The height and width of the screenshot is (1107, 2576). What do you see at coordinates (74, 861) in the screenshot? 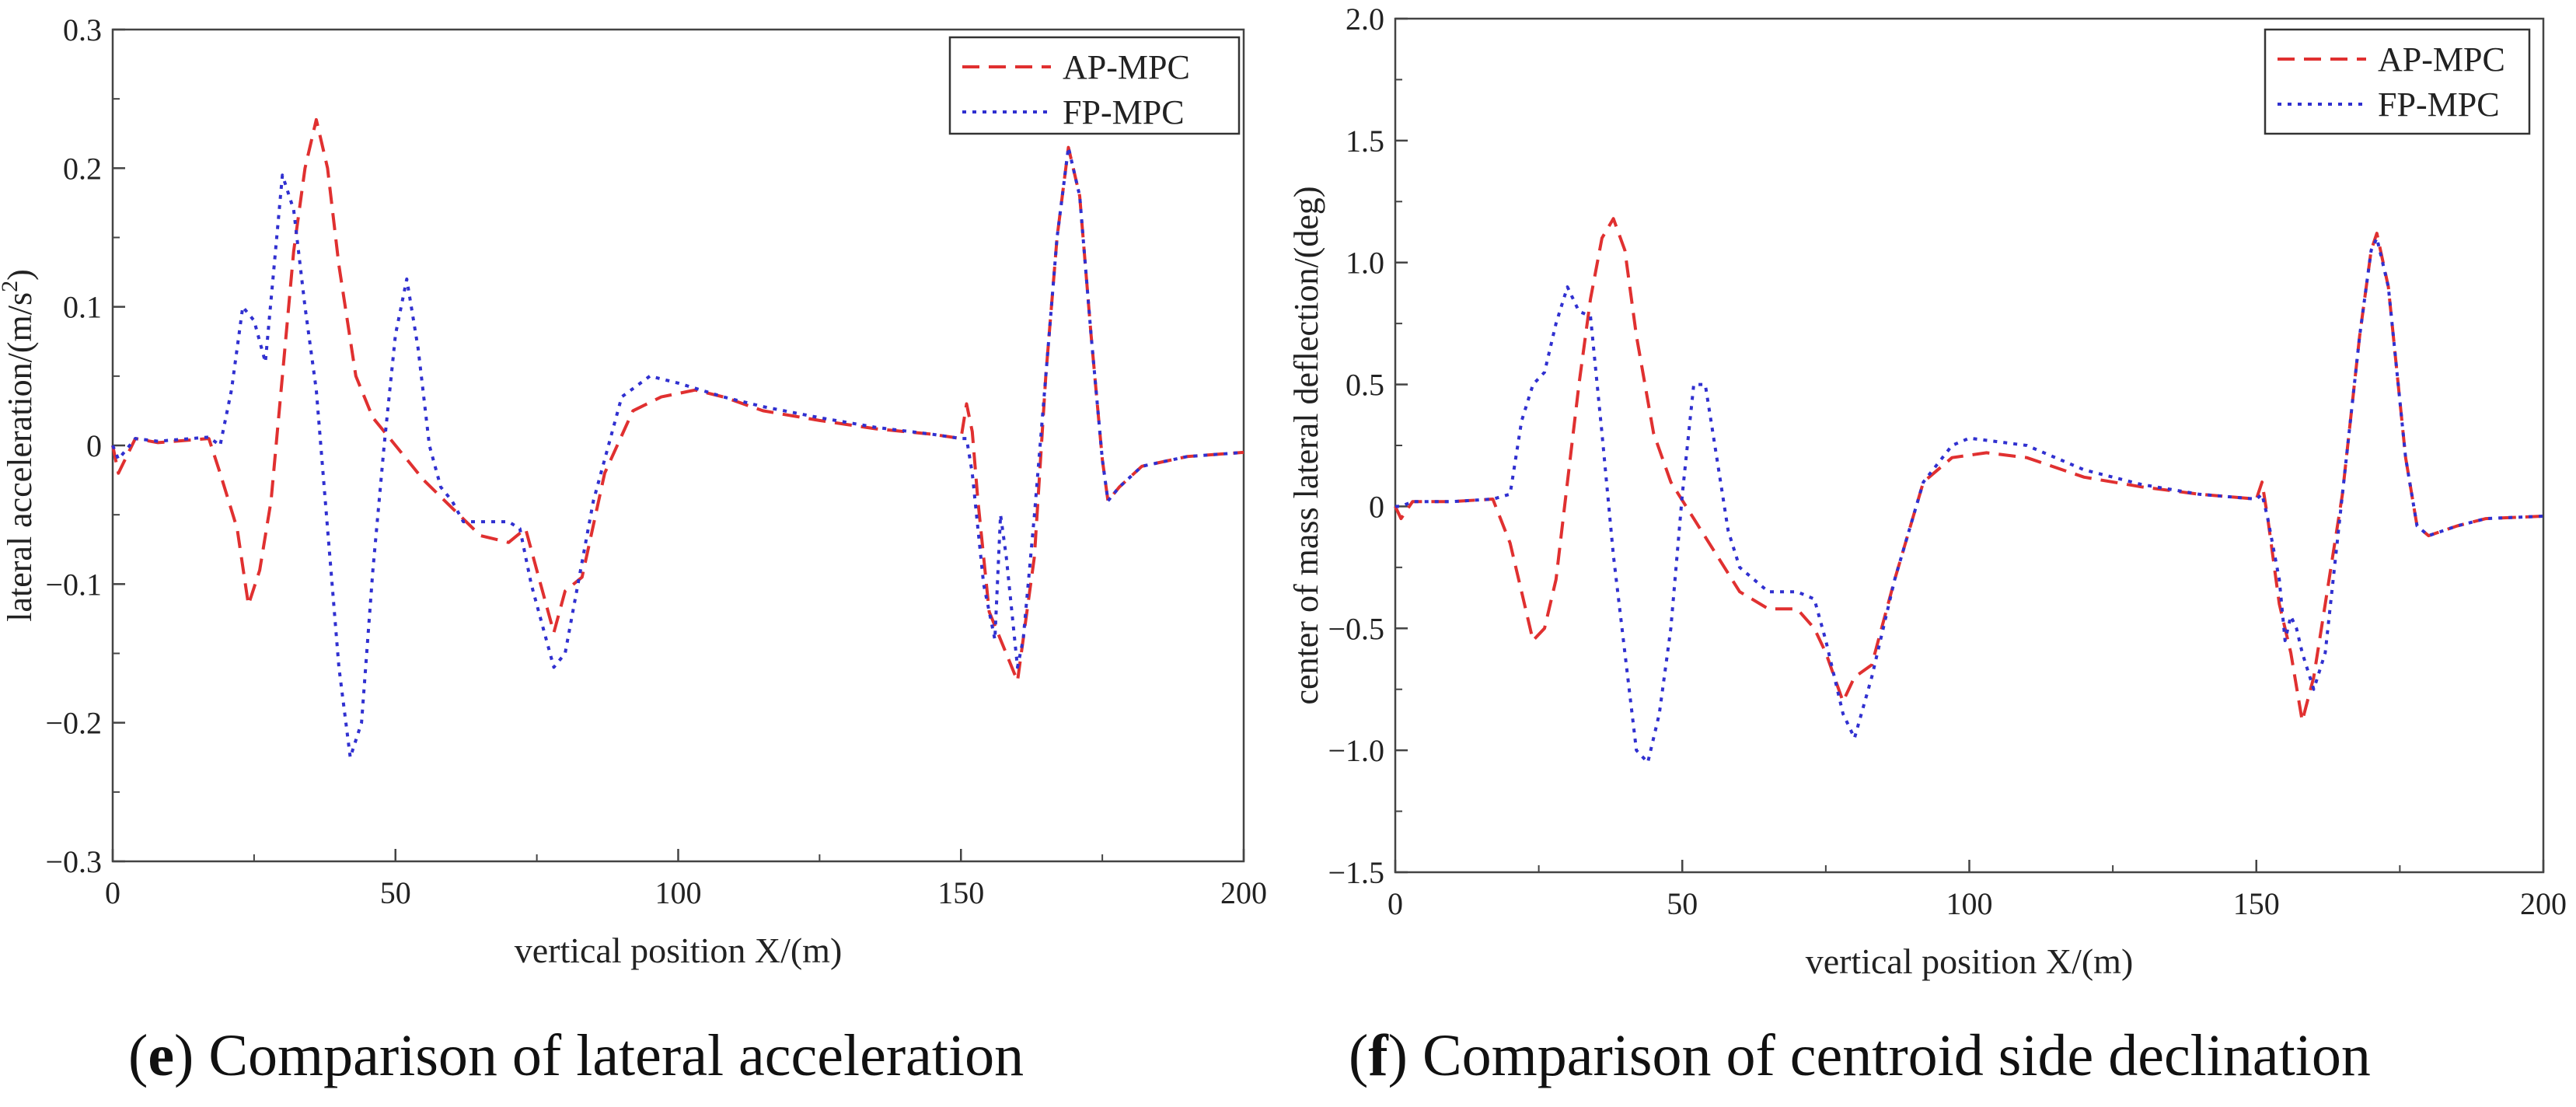
I see `y-tick-label-e: −0.3` at bounding box center [74, 861].